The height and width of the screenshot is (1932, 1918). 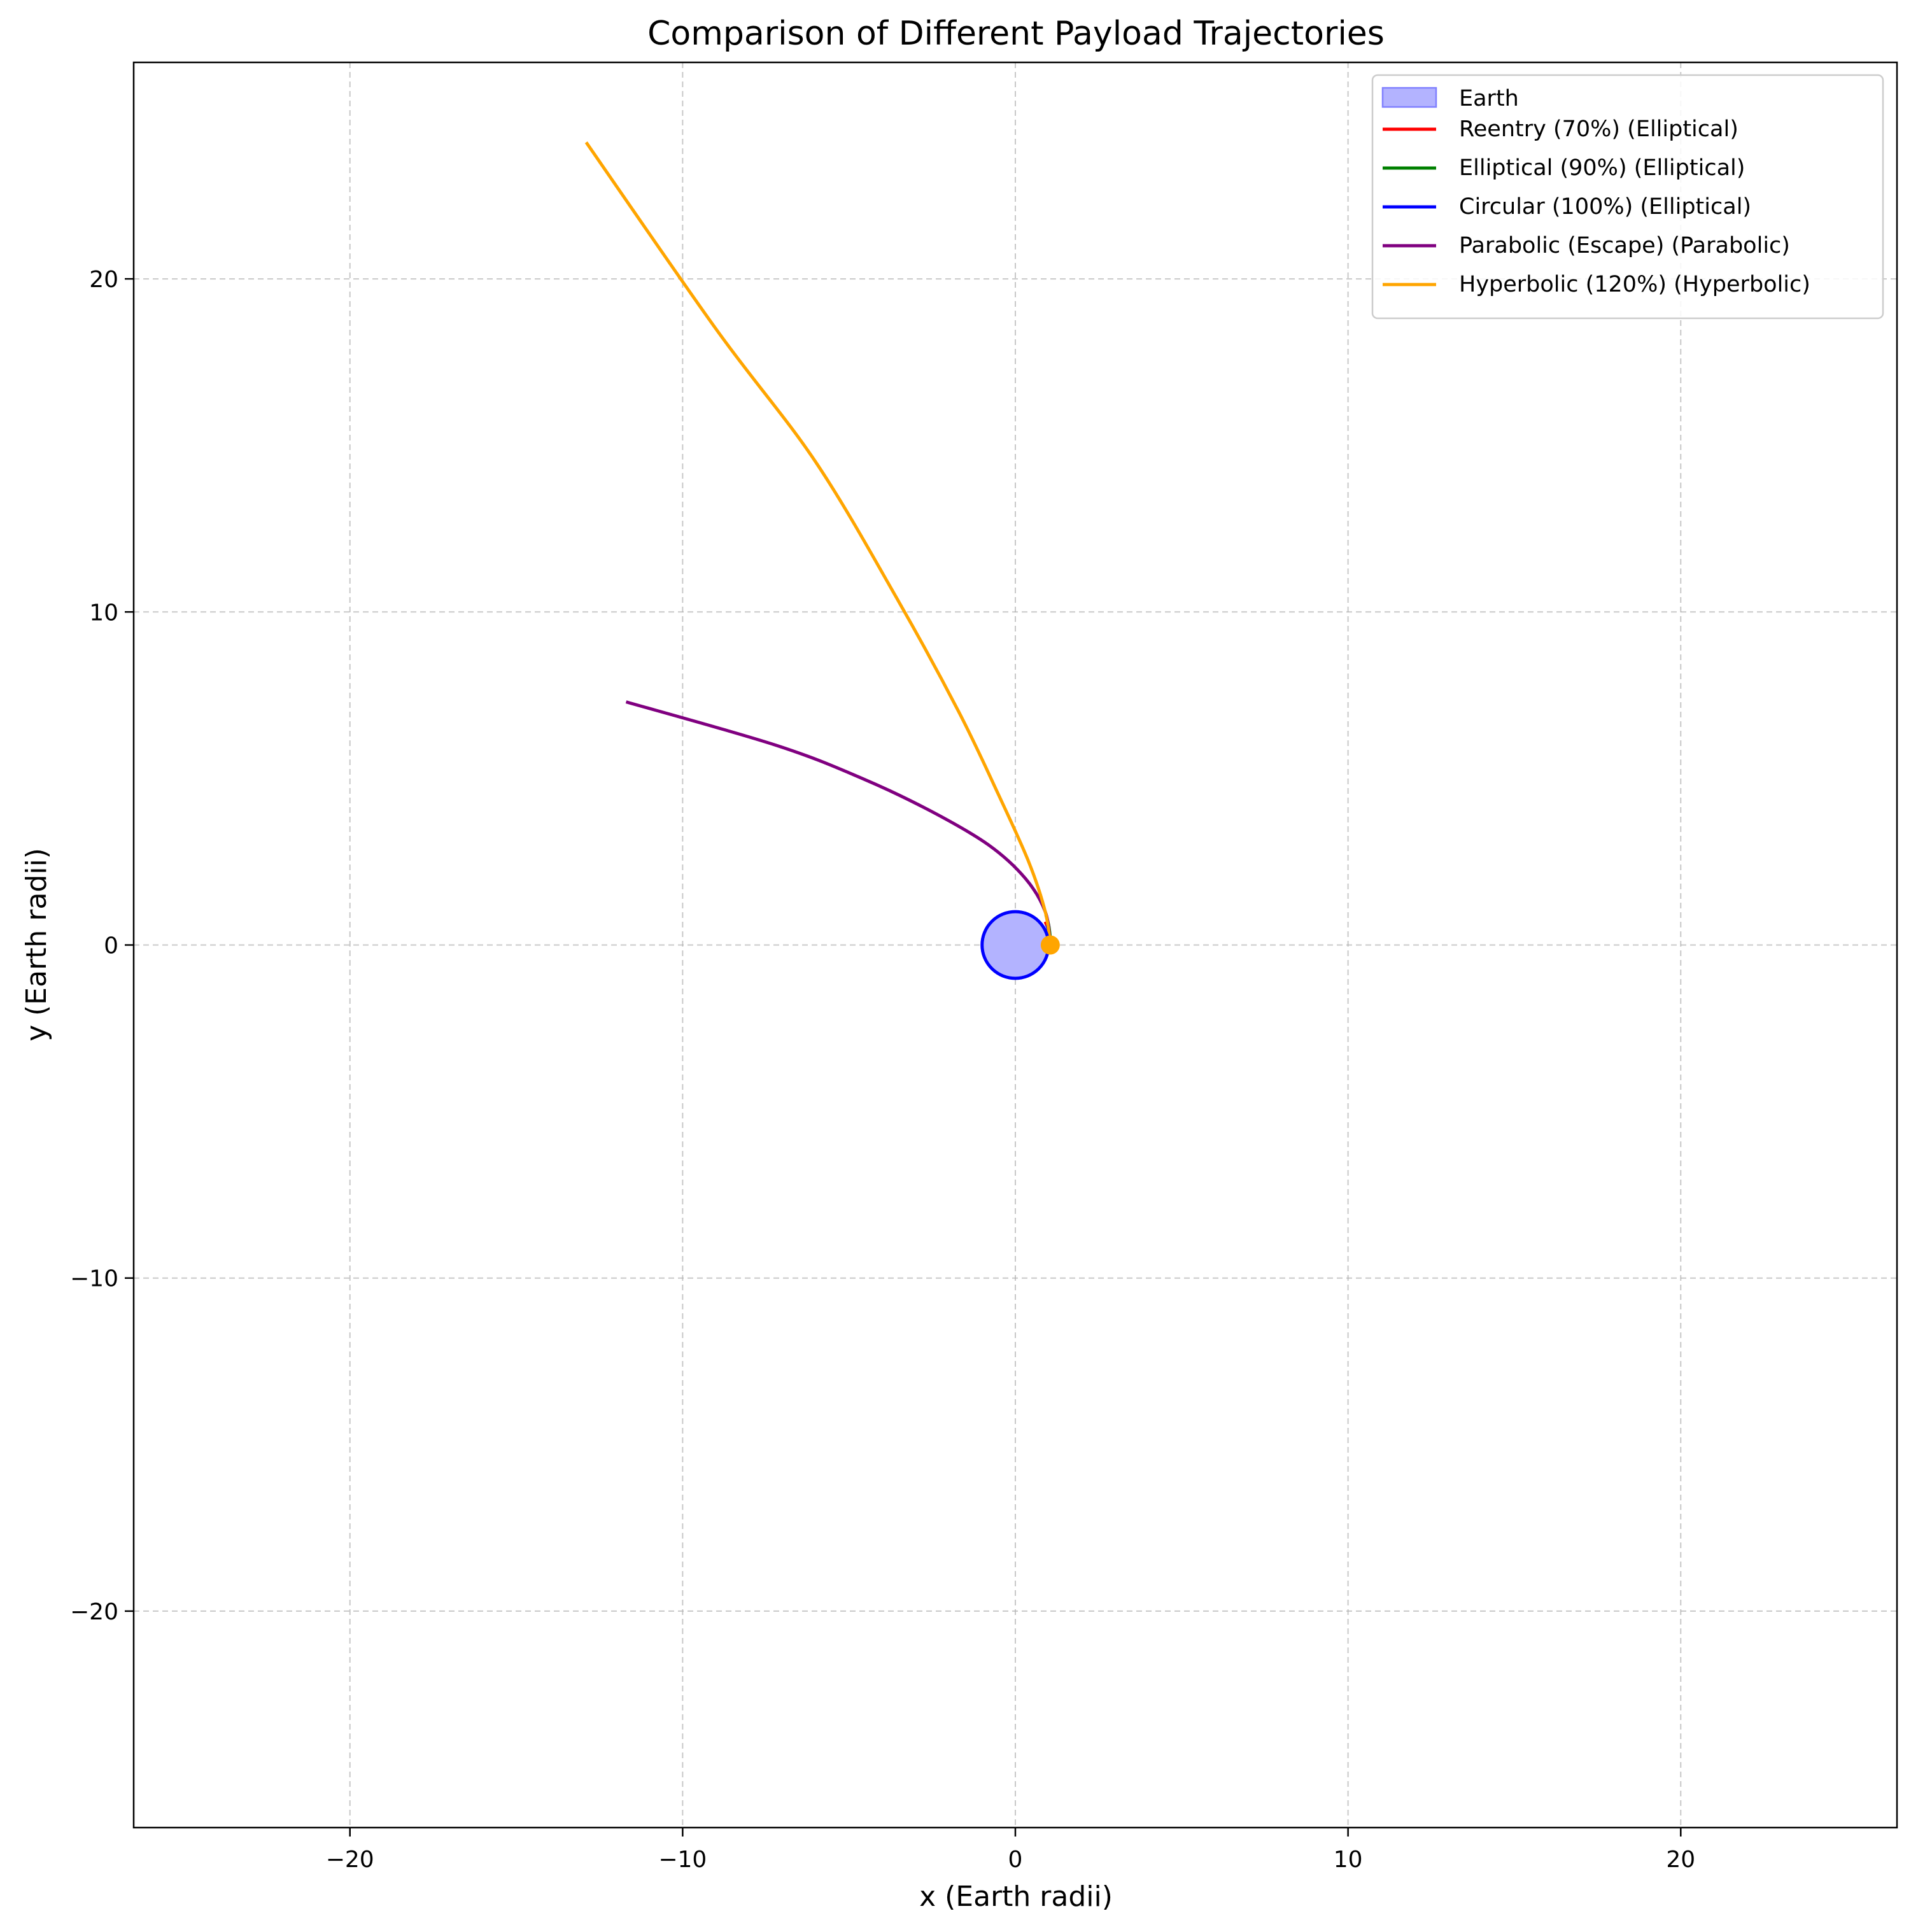 I want to click on x-tick-label: 0, so click(x=1015, y=1860).